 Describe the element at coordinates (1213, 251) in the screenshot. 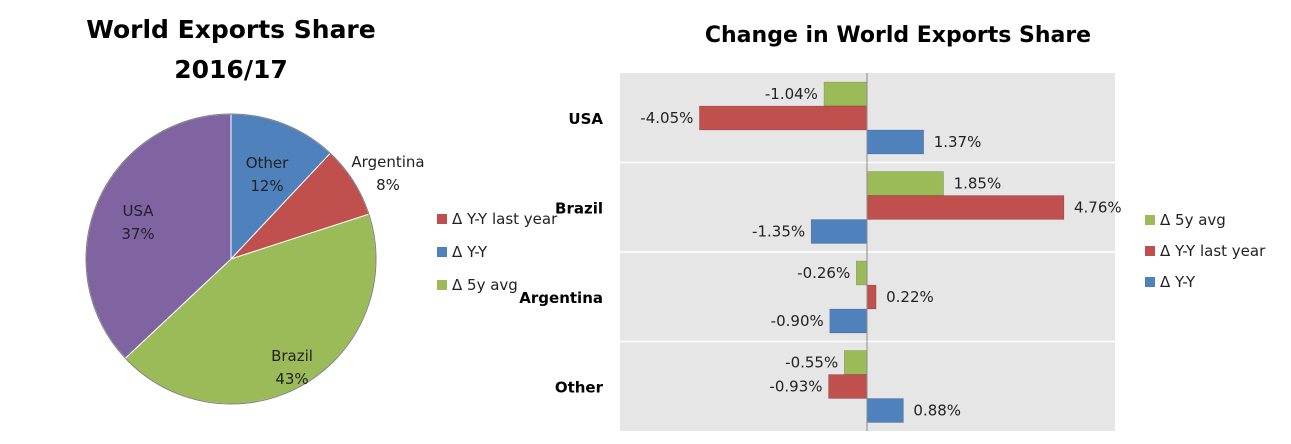

I see `bar-legend-label-1: Δ Y-Y last year` at that location.